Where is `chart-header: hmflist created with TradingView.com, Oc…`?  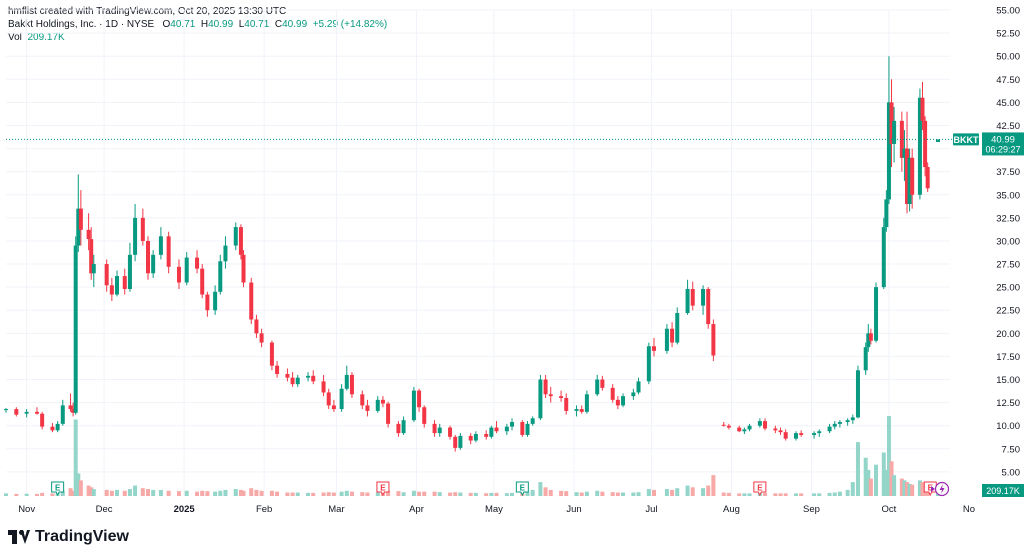 chart-header: hmflist created with TradingView.com, Oc… is located at coordinates (197, 24).